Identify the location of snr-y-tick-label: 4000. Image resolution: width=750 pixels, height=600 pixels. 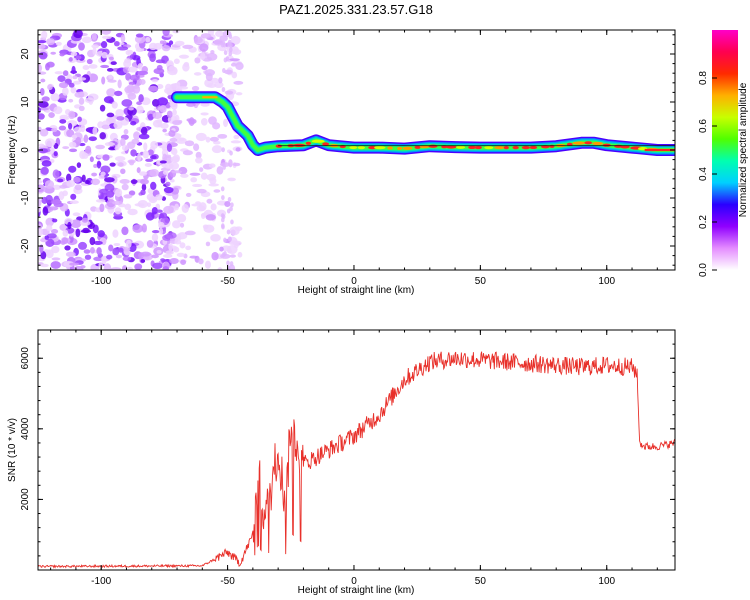
(25, 428).